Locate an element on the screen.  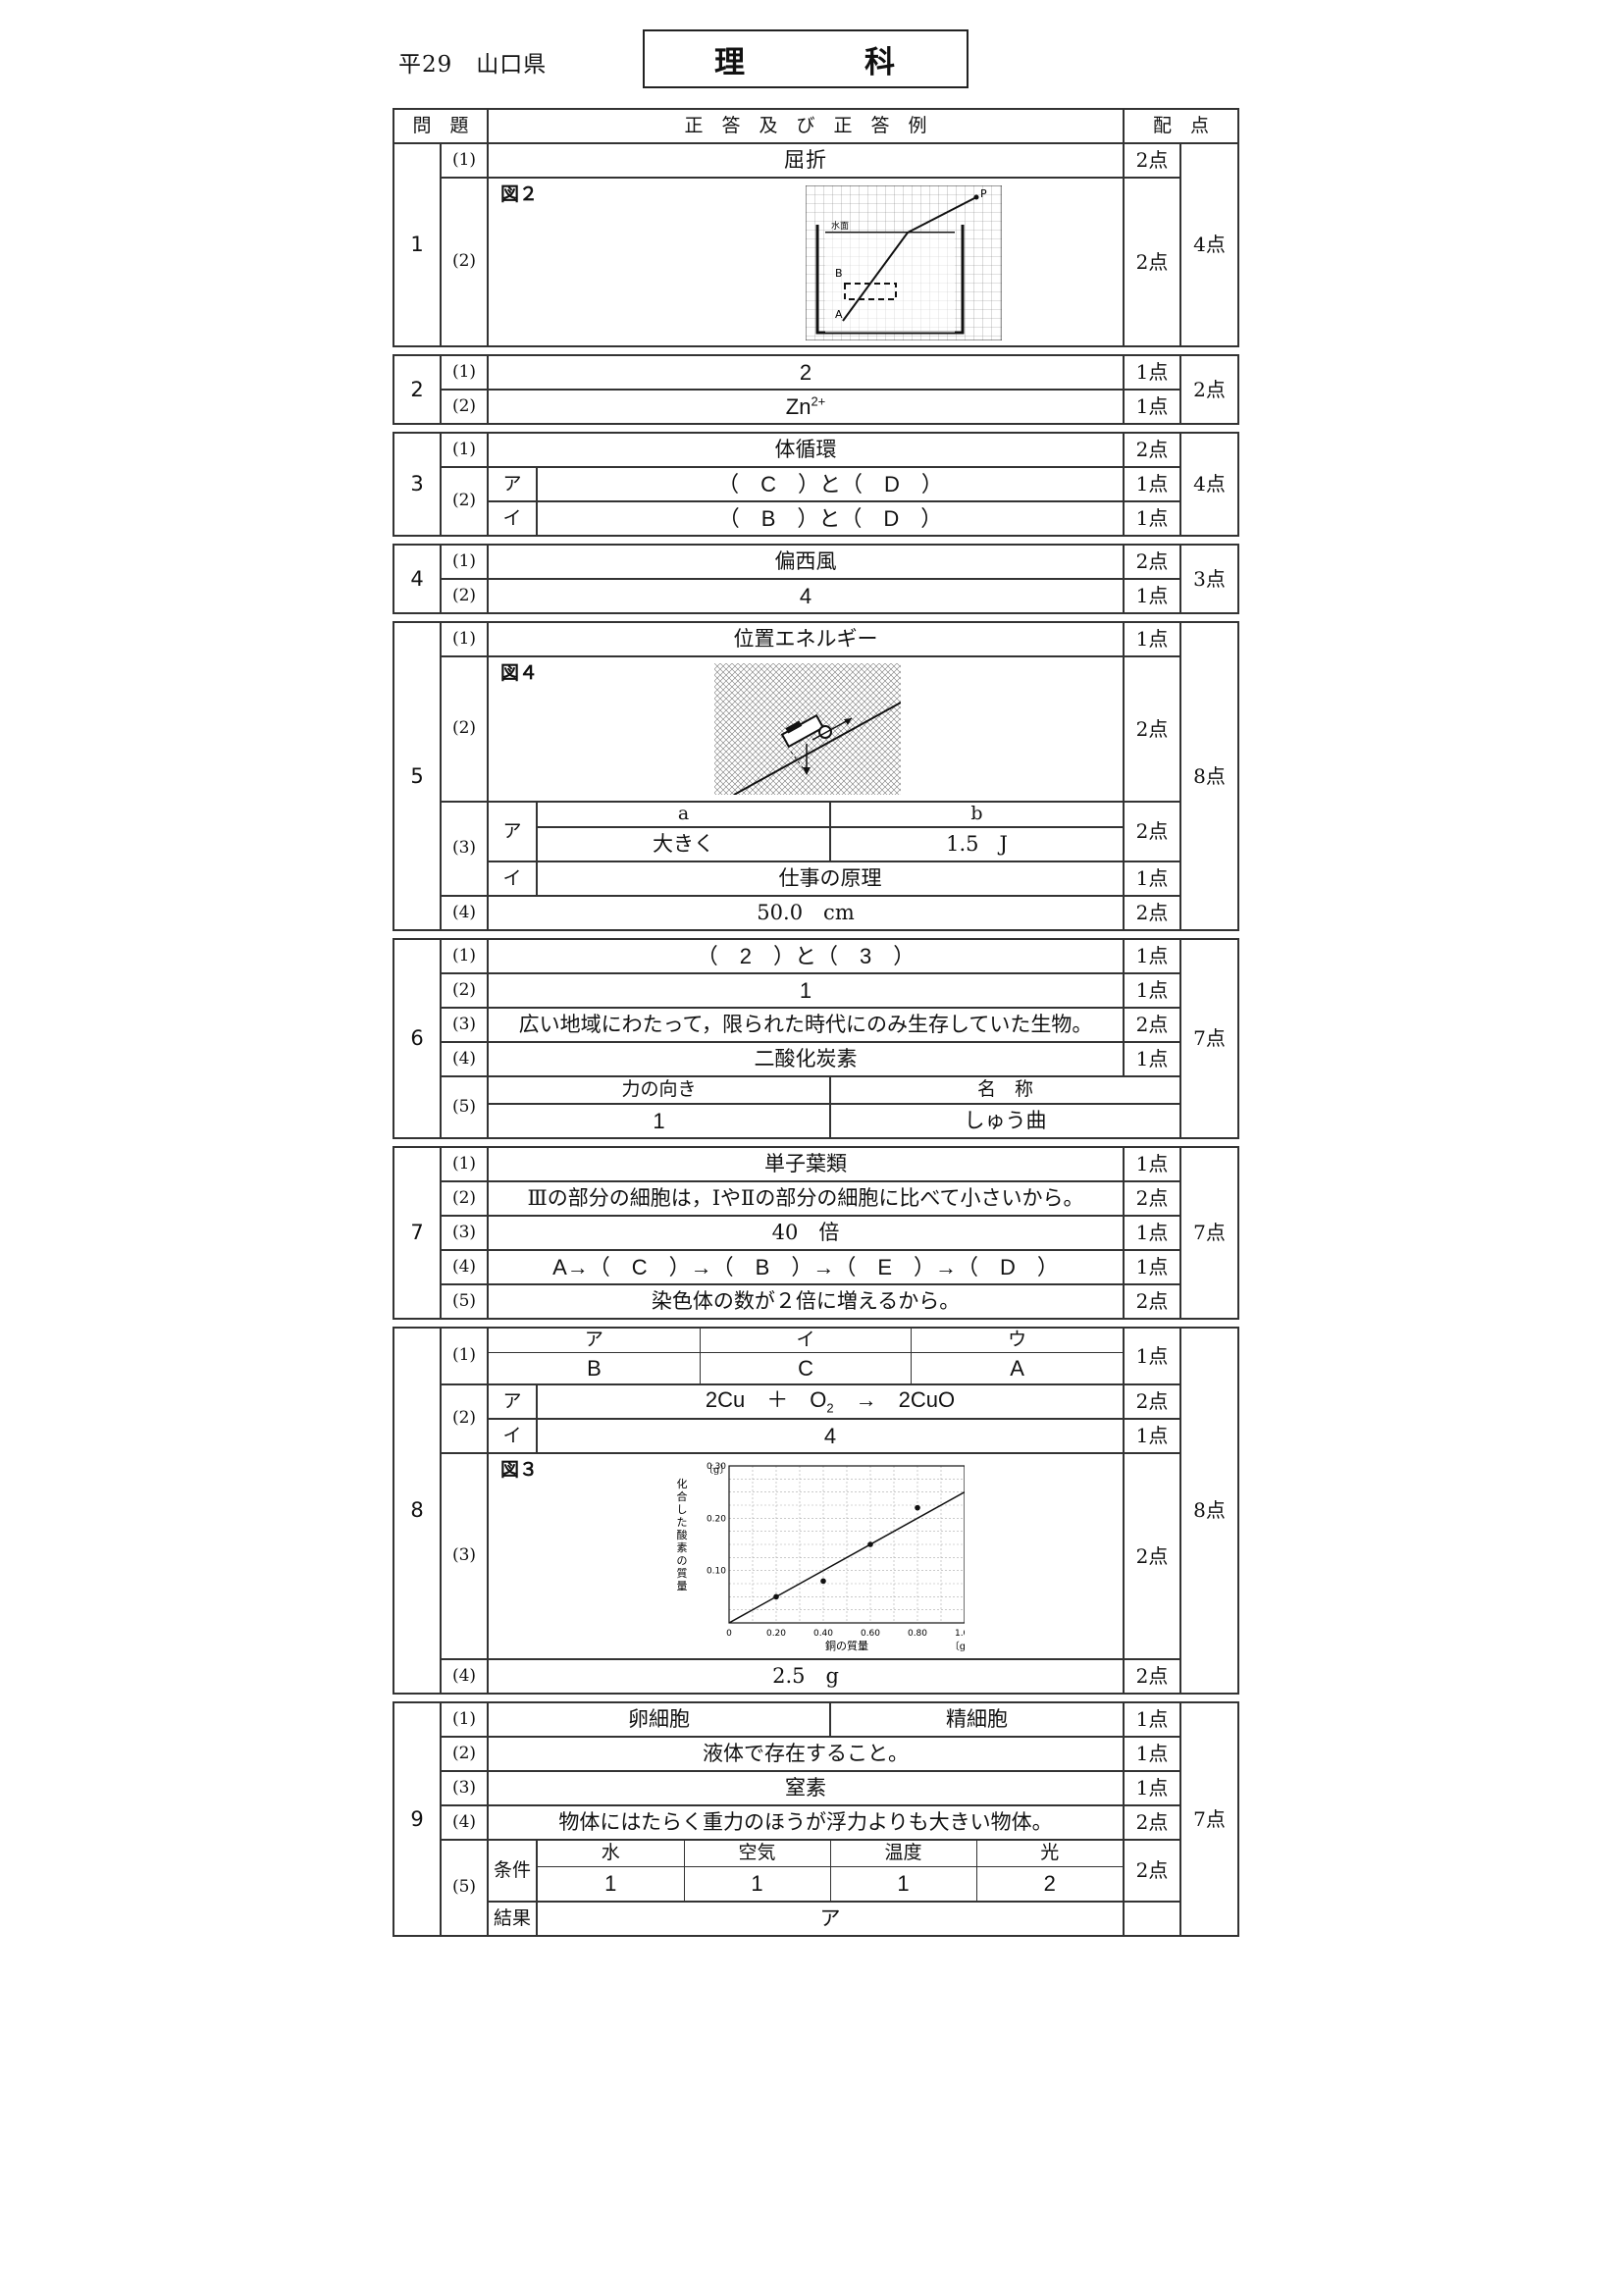
q5-points-2: 2点 is located at coordinates (1152, 729).